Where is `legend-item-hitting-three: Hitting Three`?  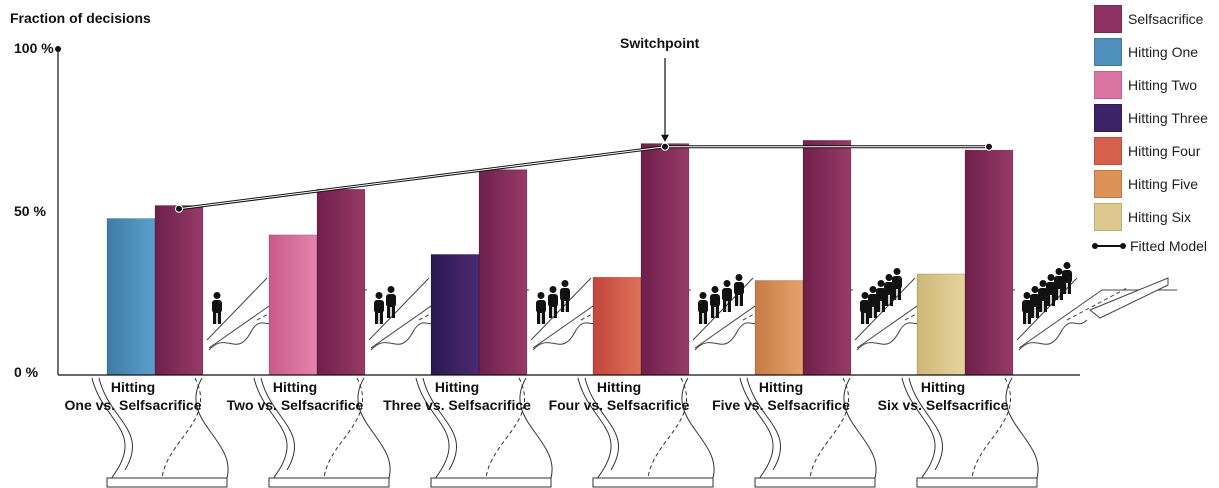 legend-item-hitting-three: Hitting Three is located at coordinates (1151, 118).